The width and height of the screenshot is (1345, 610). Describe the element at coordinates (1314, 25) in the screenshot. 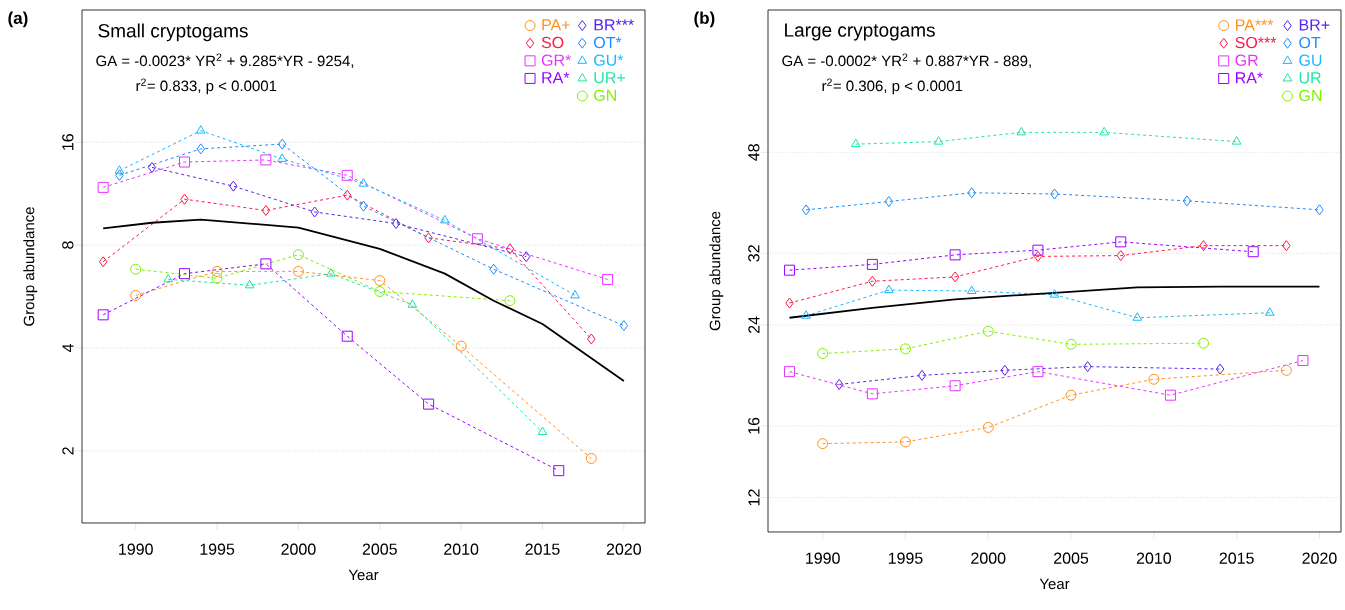

I see `legend-label: BR+` at that location.